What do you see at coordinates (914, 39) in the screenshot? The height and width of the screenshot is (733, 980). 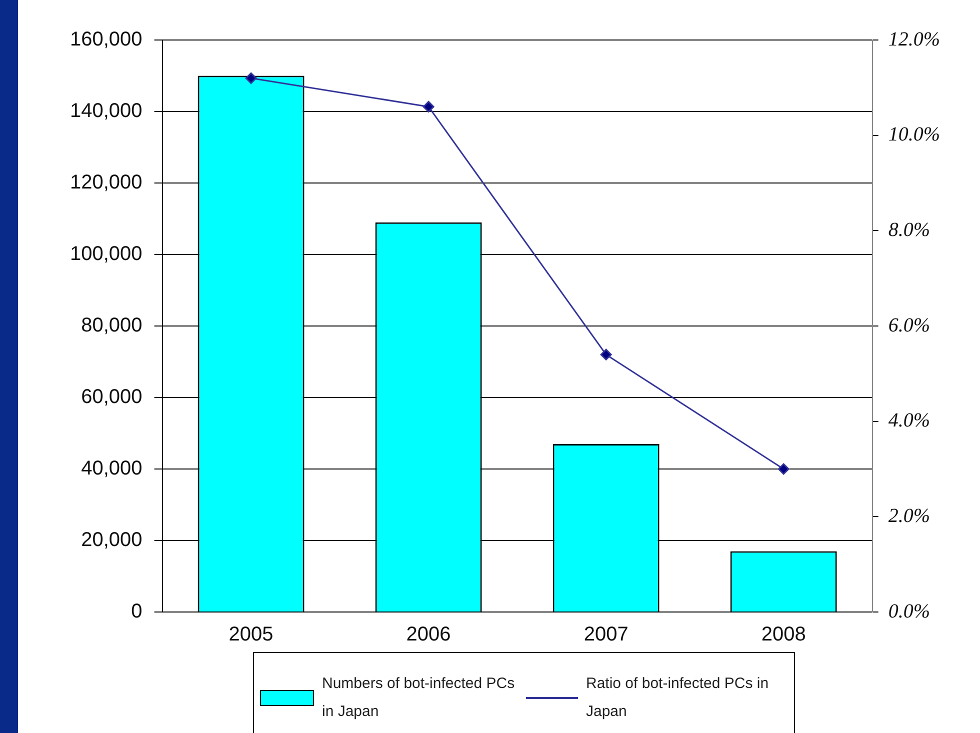 I see `y2-tick-label: 12.0%` at bounding box center [914, 39].